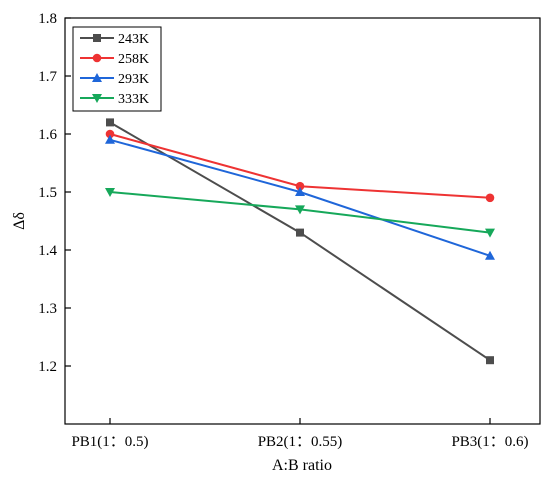 This screenshot has width=550, height=483. I want to click on y-tick-label: 1.4, so click(47, 251).